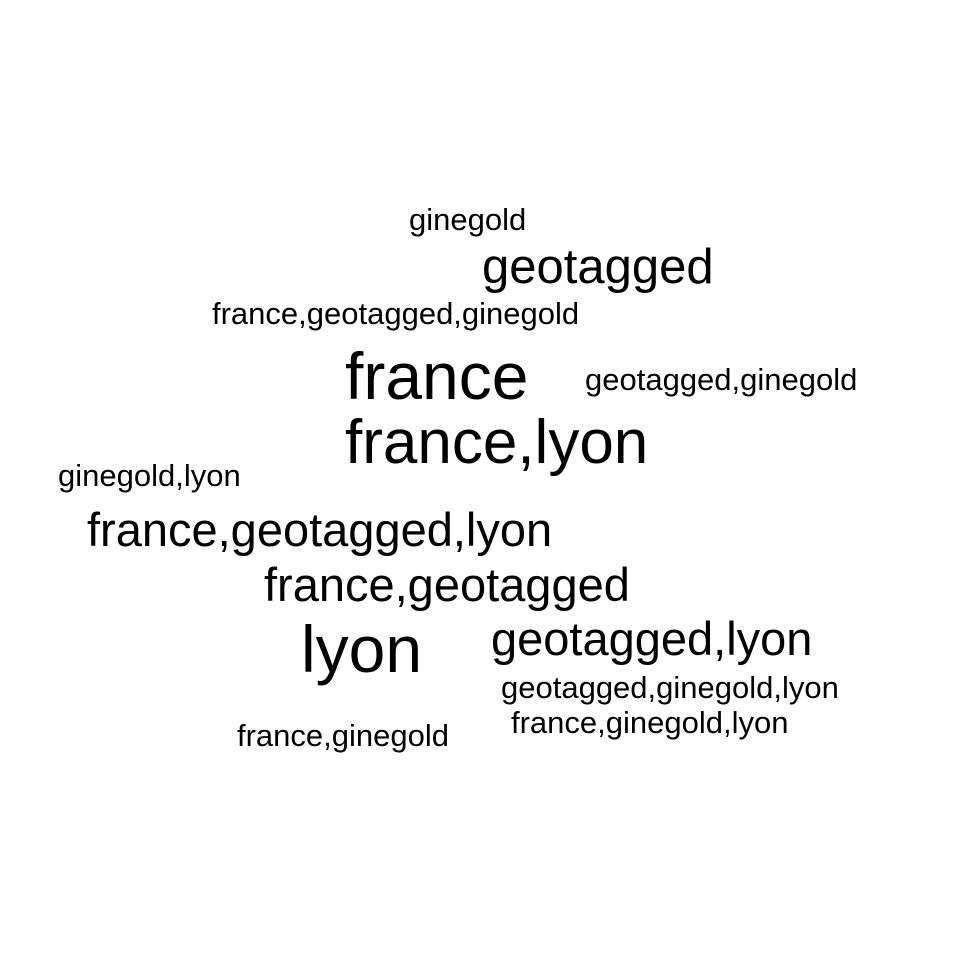 The height and width of the screenshot is (960, 960). What do you see at coordinates (721, 379) in the screenshot?
I see `word-geotagged-ginegold: geotagged,ginegold` at bounding box center [721, 379].